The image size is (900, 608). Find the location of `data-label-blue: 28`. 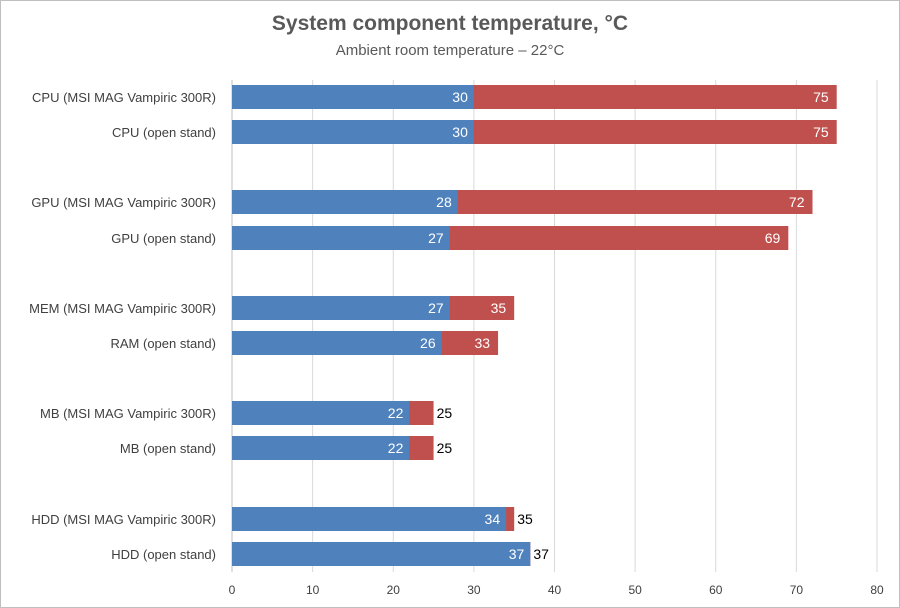

data-label-blue: 28 is located at coordinates (444, 202).